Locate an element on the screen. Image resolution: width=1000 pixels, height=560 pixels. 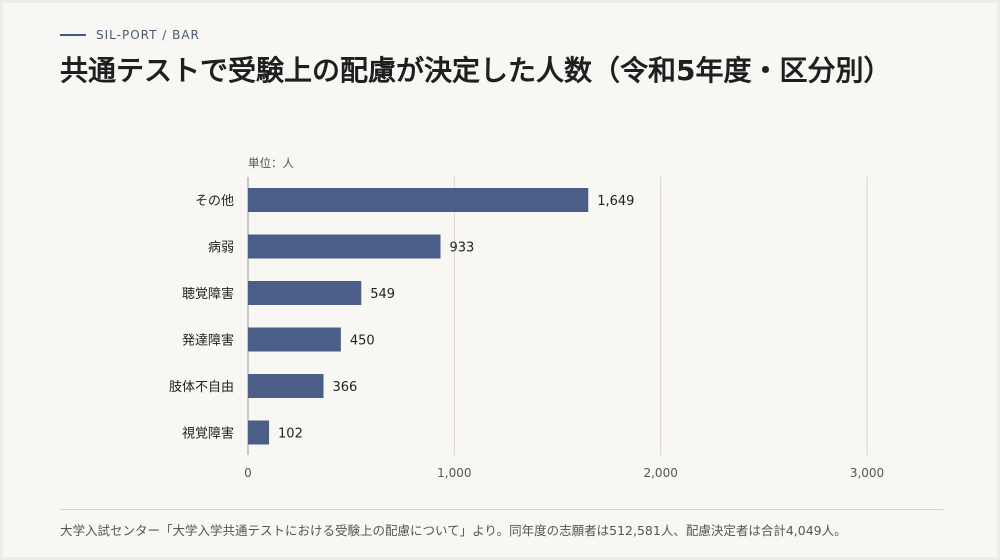
category-label: 聴覚障害 is located at coordinates (208, 294).